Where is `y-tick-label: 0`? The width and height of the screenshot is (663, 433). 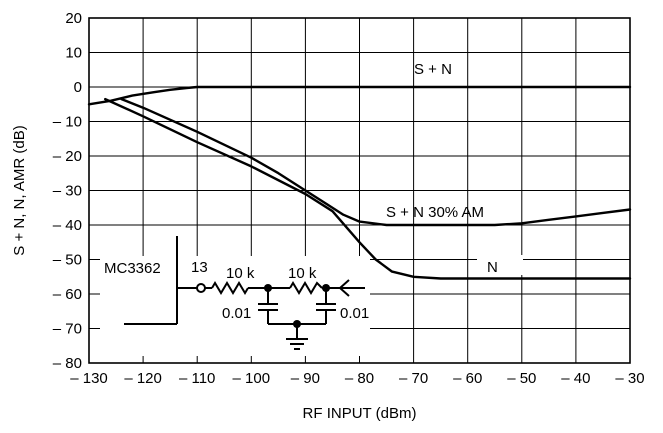 y-tick-label: 0 is located at coordinates (78, 87).